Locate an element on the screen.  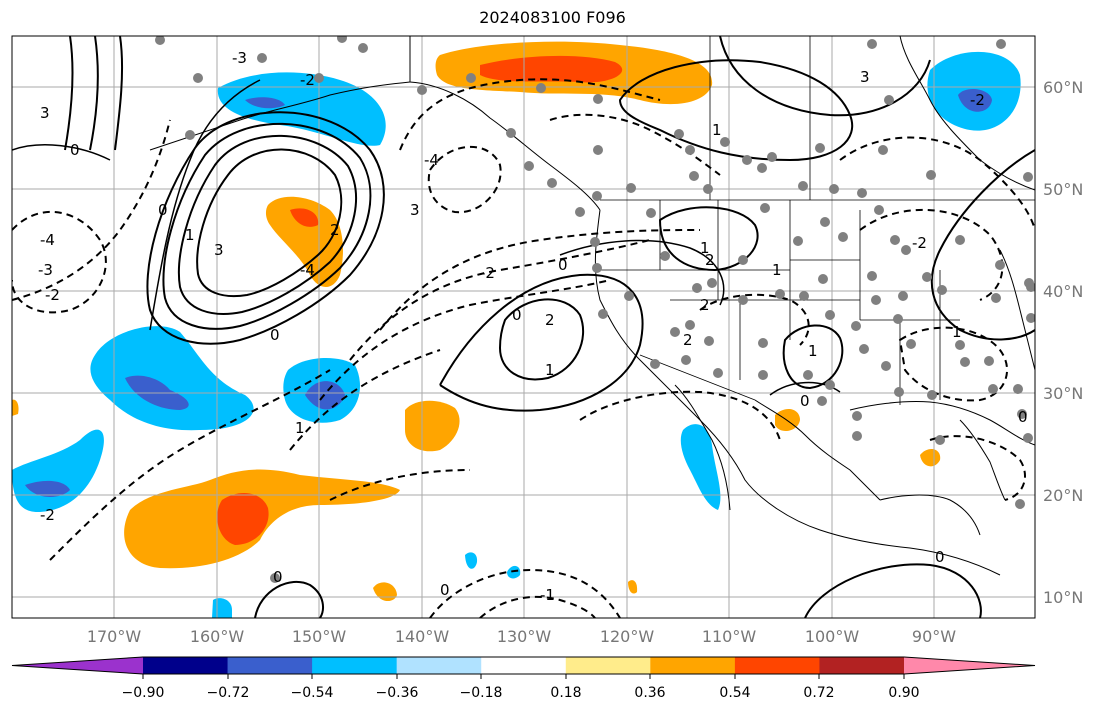
contour-label: -1 is located at coordinates (547, 595).